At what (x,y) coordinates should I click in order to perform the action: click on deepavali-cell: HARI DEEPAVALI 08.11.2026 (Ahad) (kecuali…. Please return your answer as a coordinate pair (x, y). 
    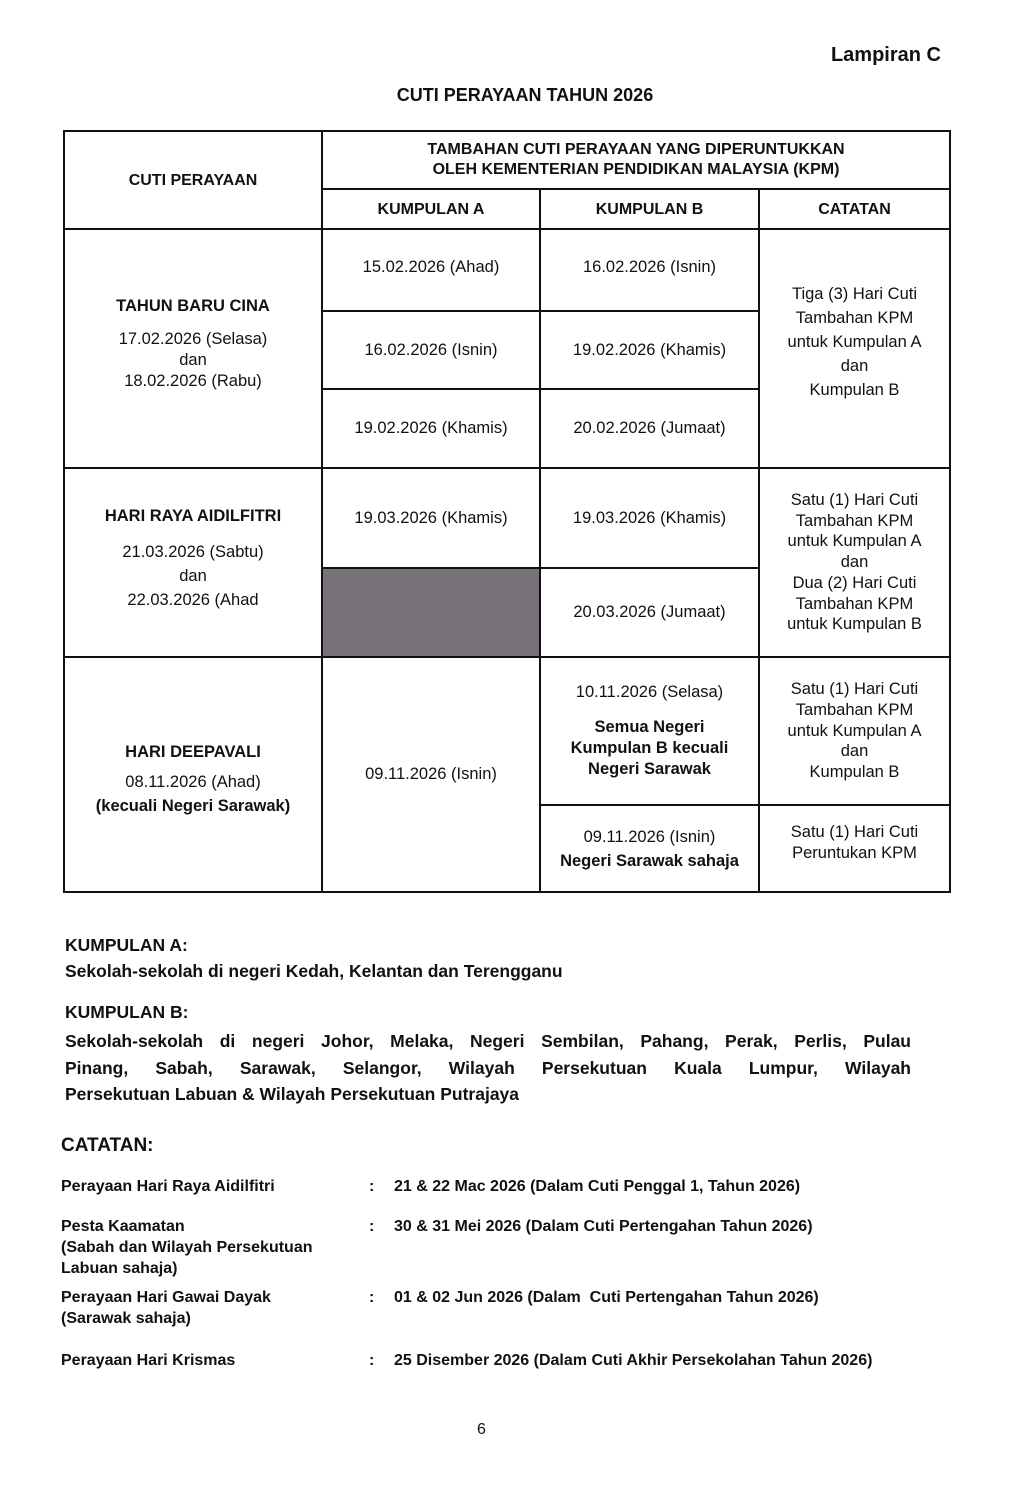
    Looking at the image, I should click on (193, 774).